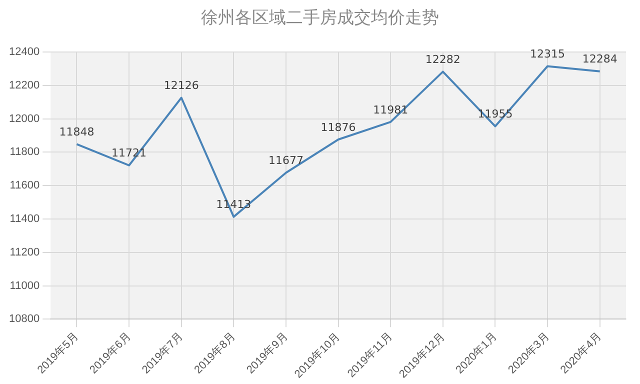 This screenshot has width=640, height=384. Describe the element at coordinates (24, 319) in the screenshot. I see `y-tick-label: 10800` at that location.